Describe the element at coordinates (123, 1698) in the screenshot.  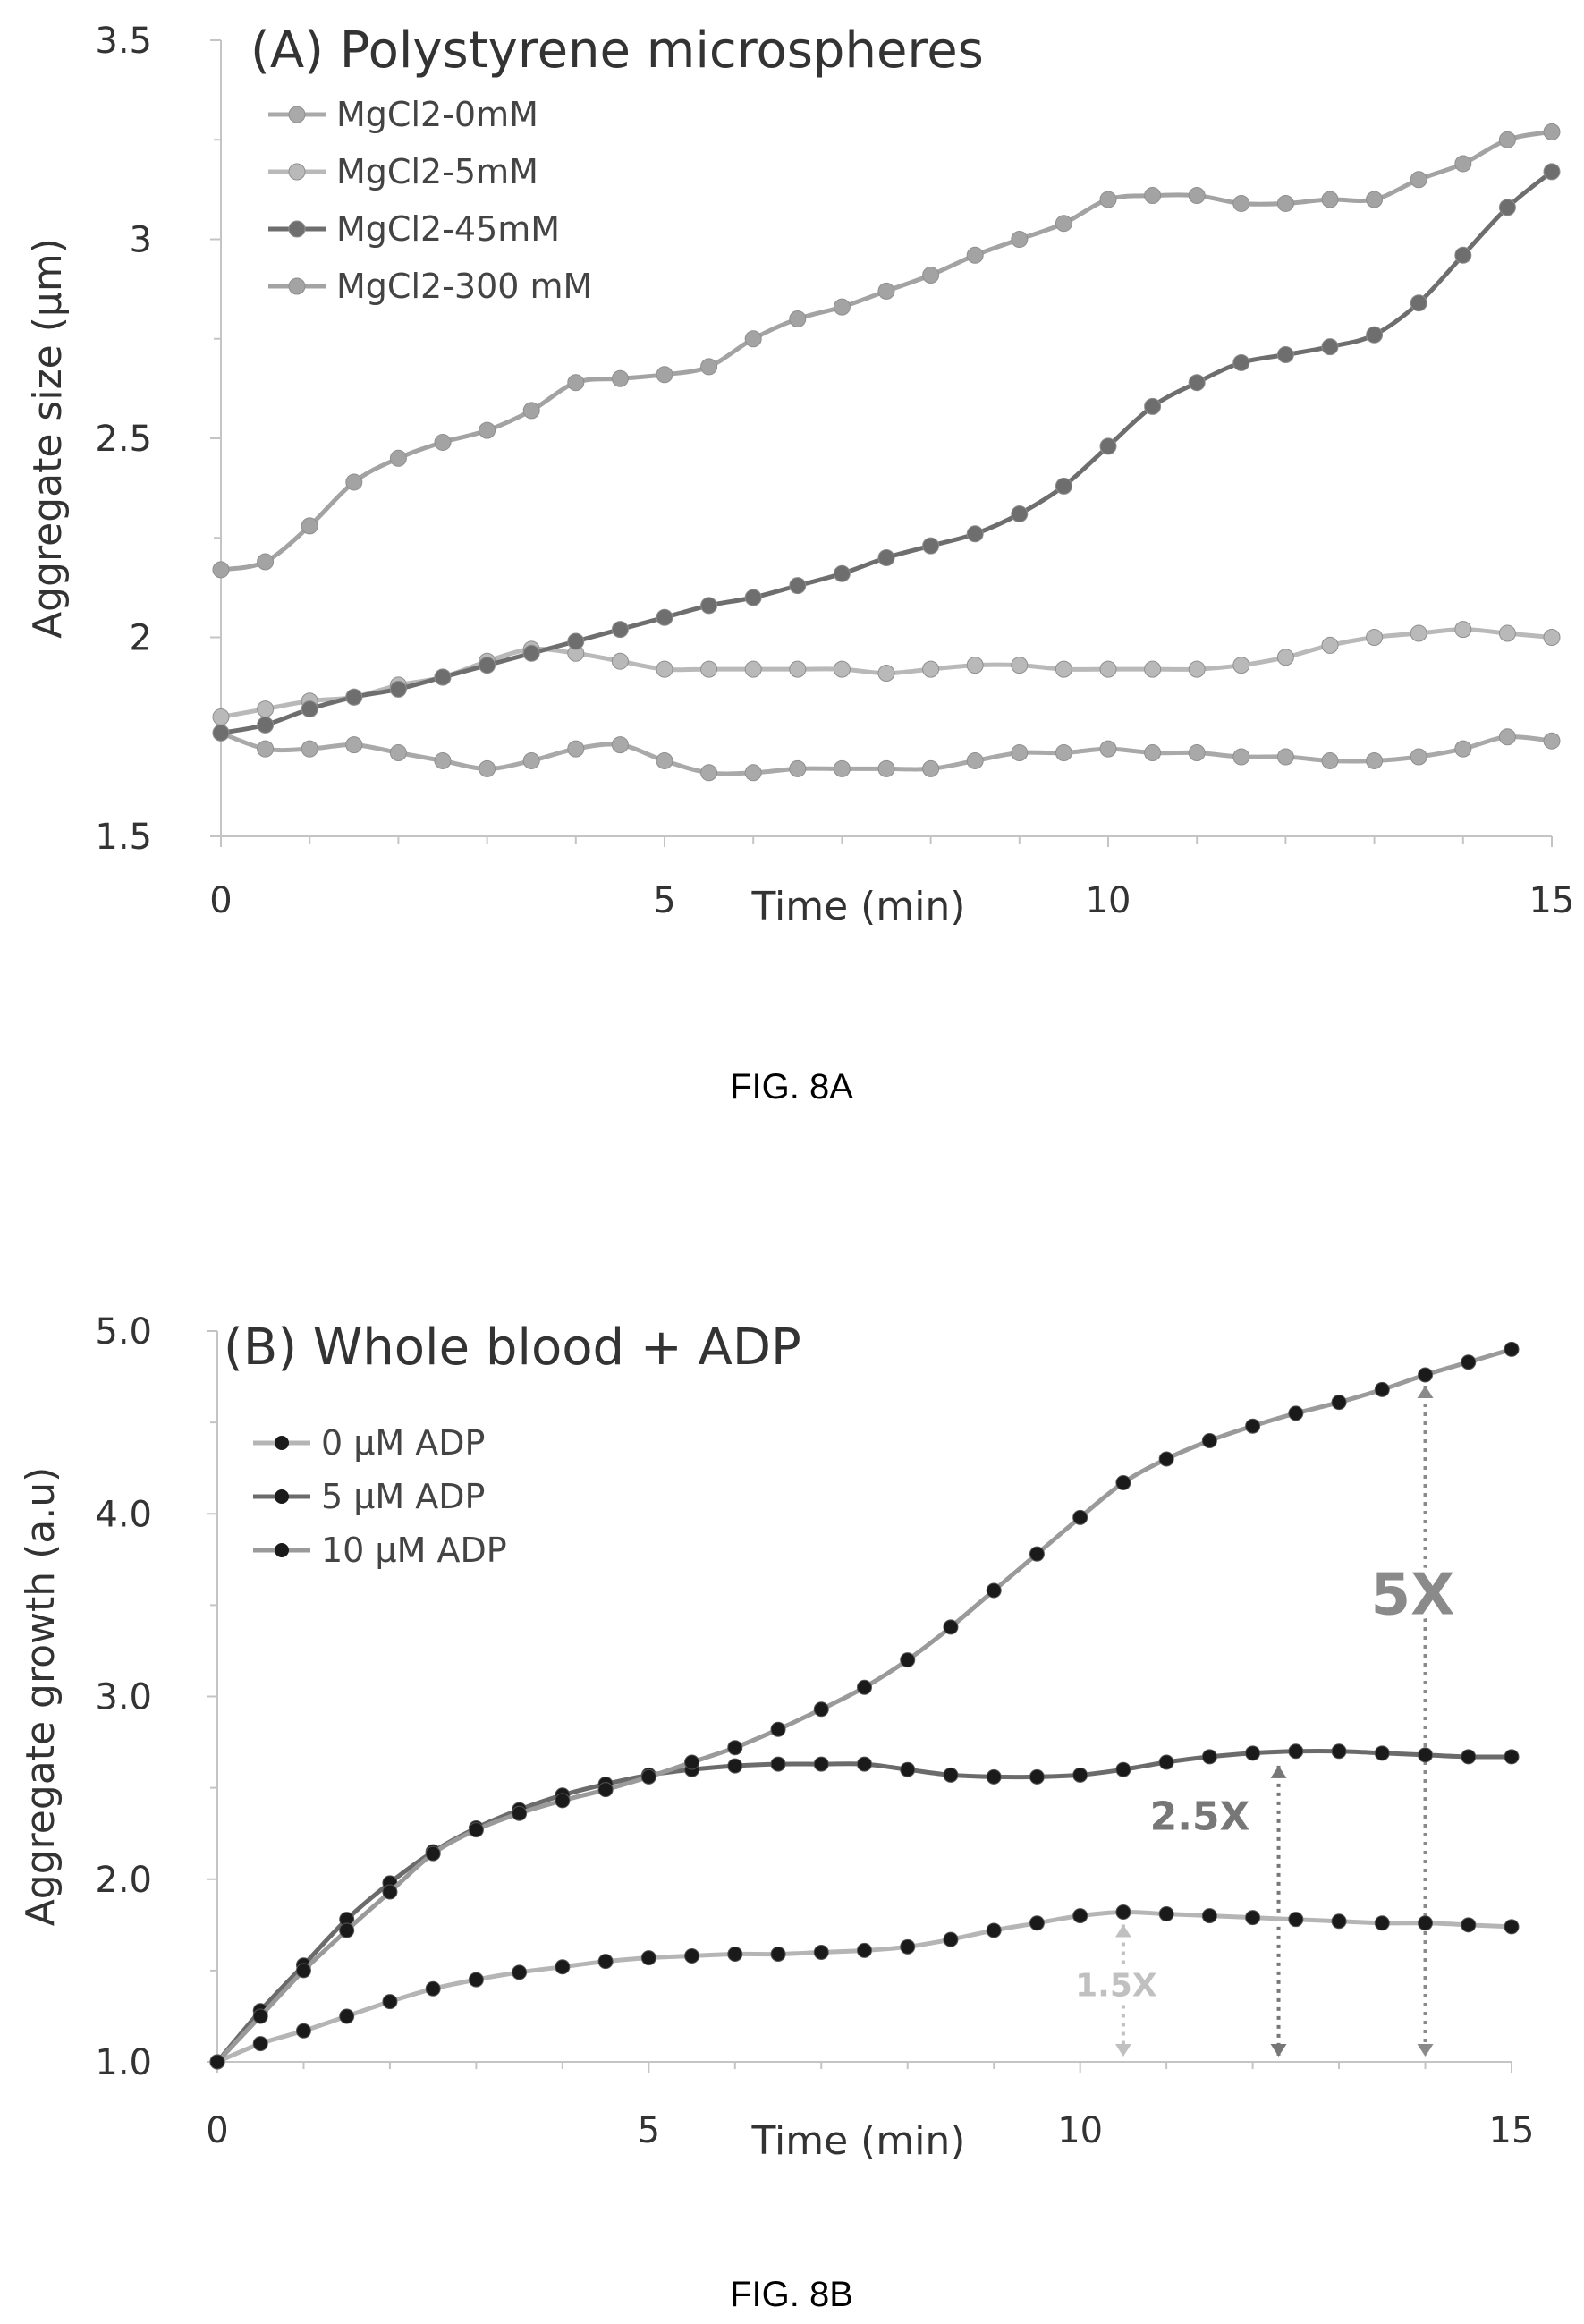
I see `y-tick-label: 3.0` at that location.